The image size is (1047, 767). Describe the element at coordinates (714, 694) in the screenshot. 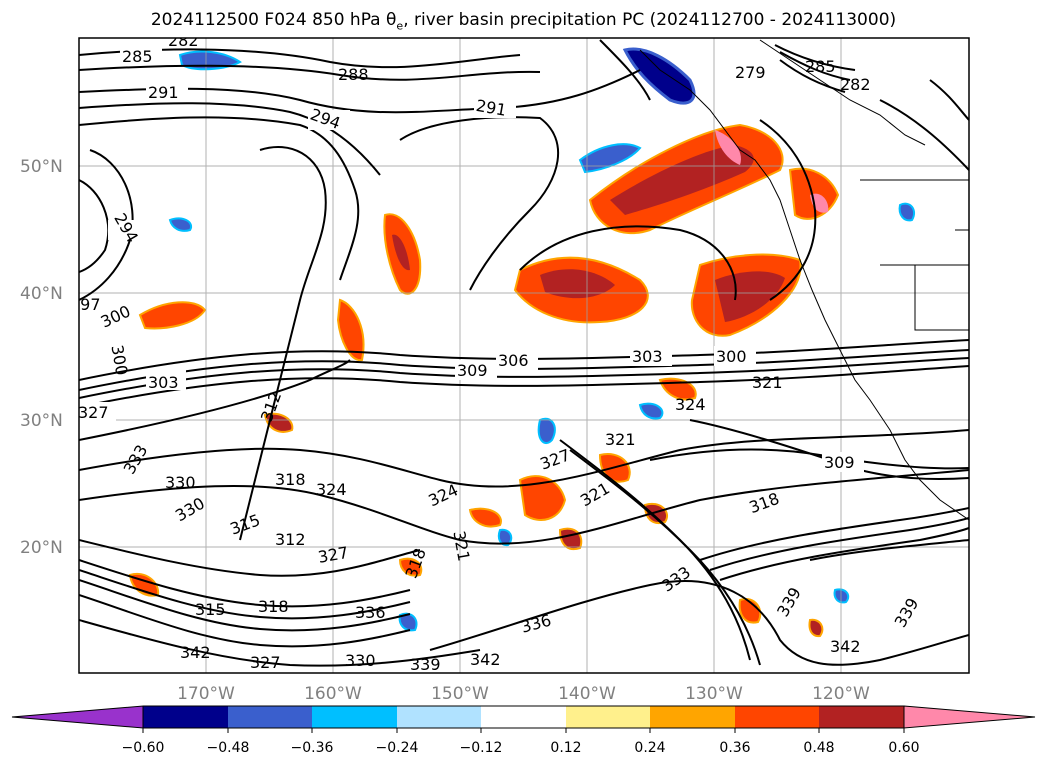

I see `lon-label: 130°W` at that location.